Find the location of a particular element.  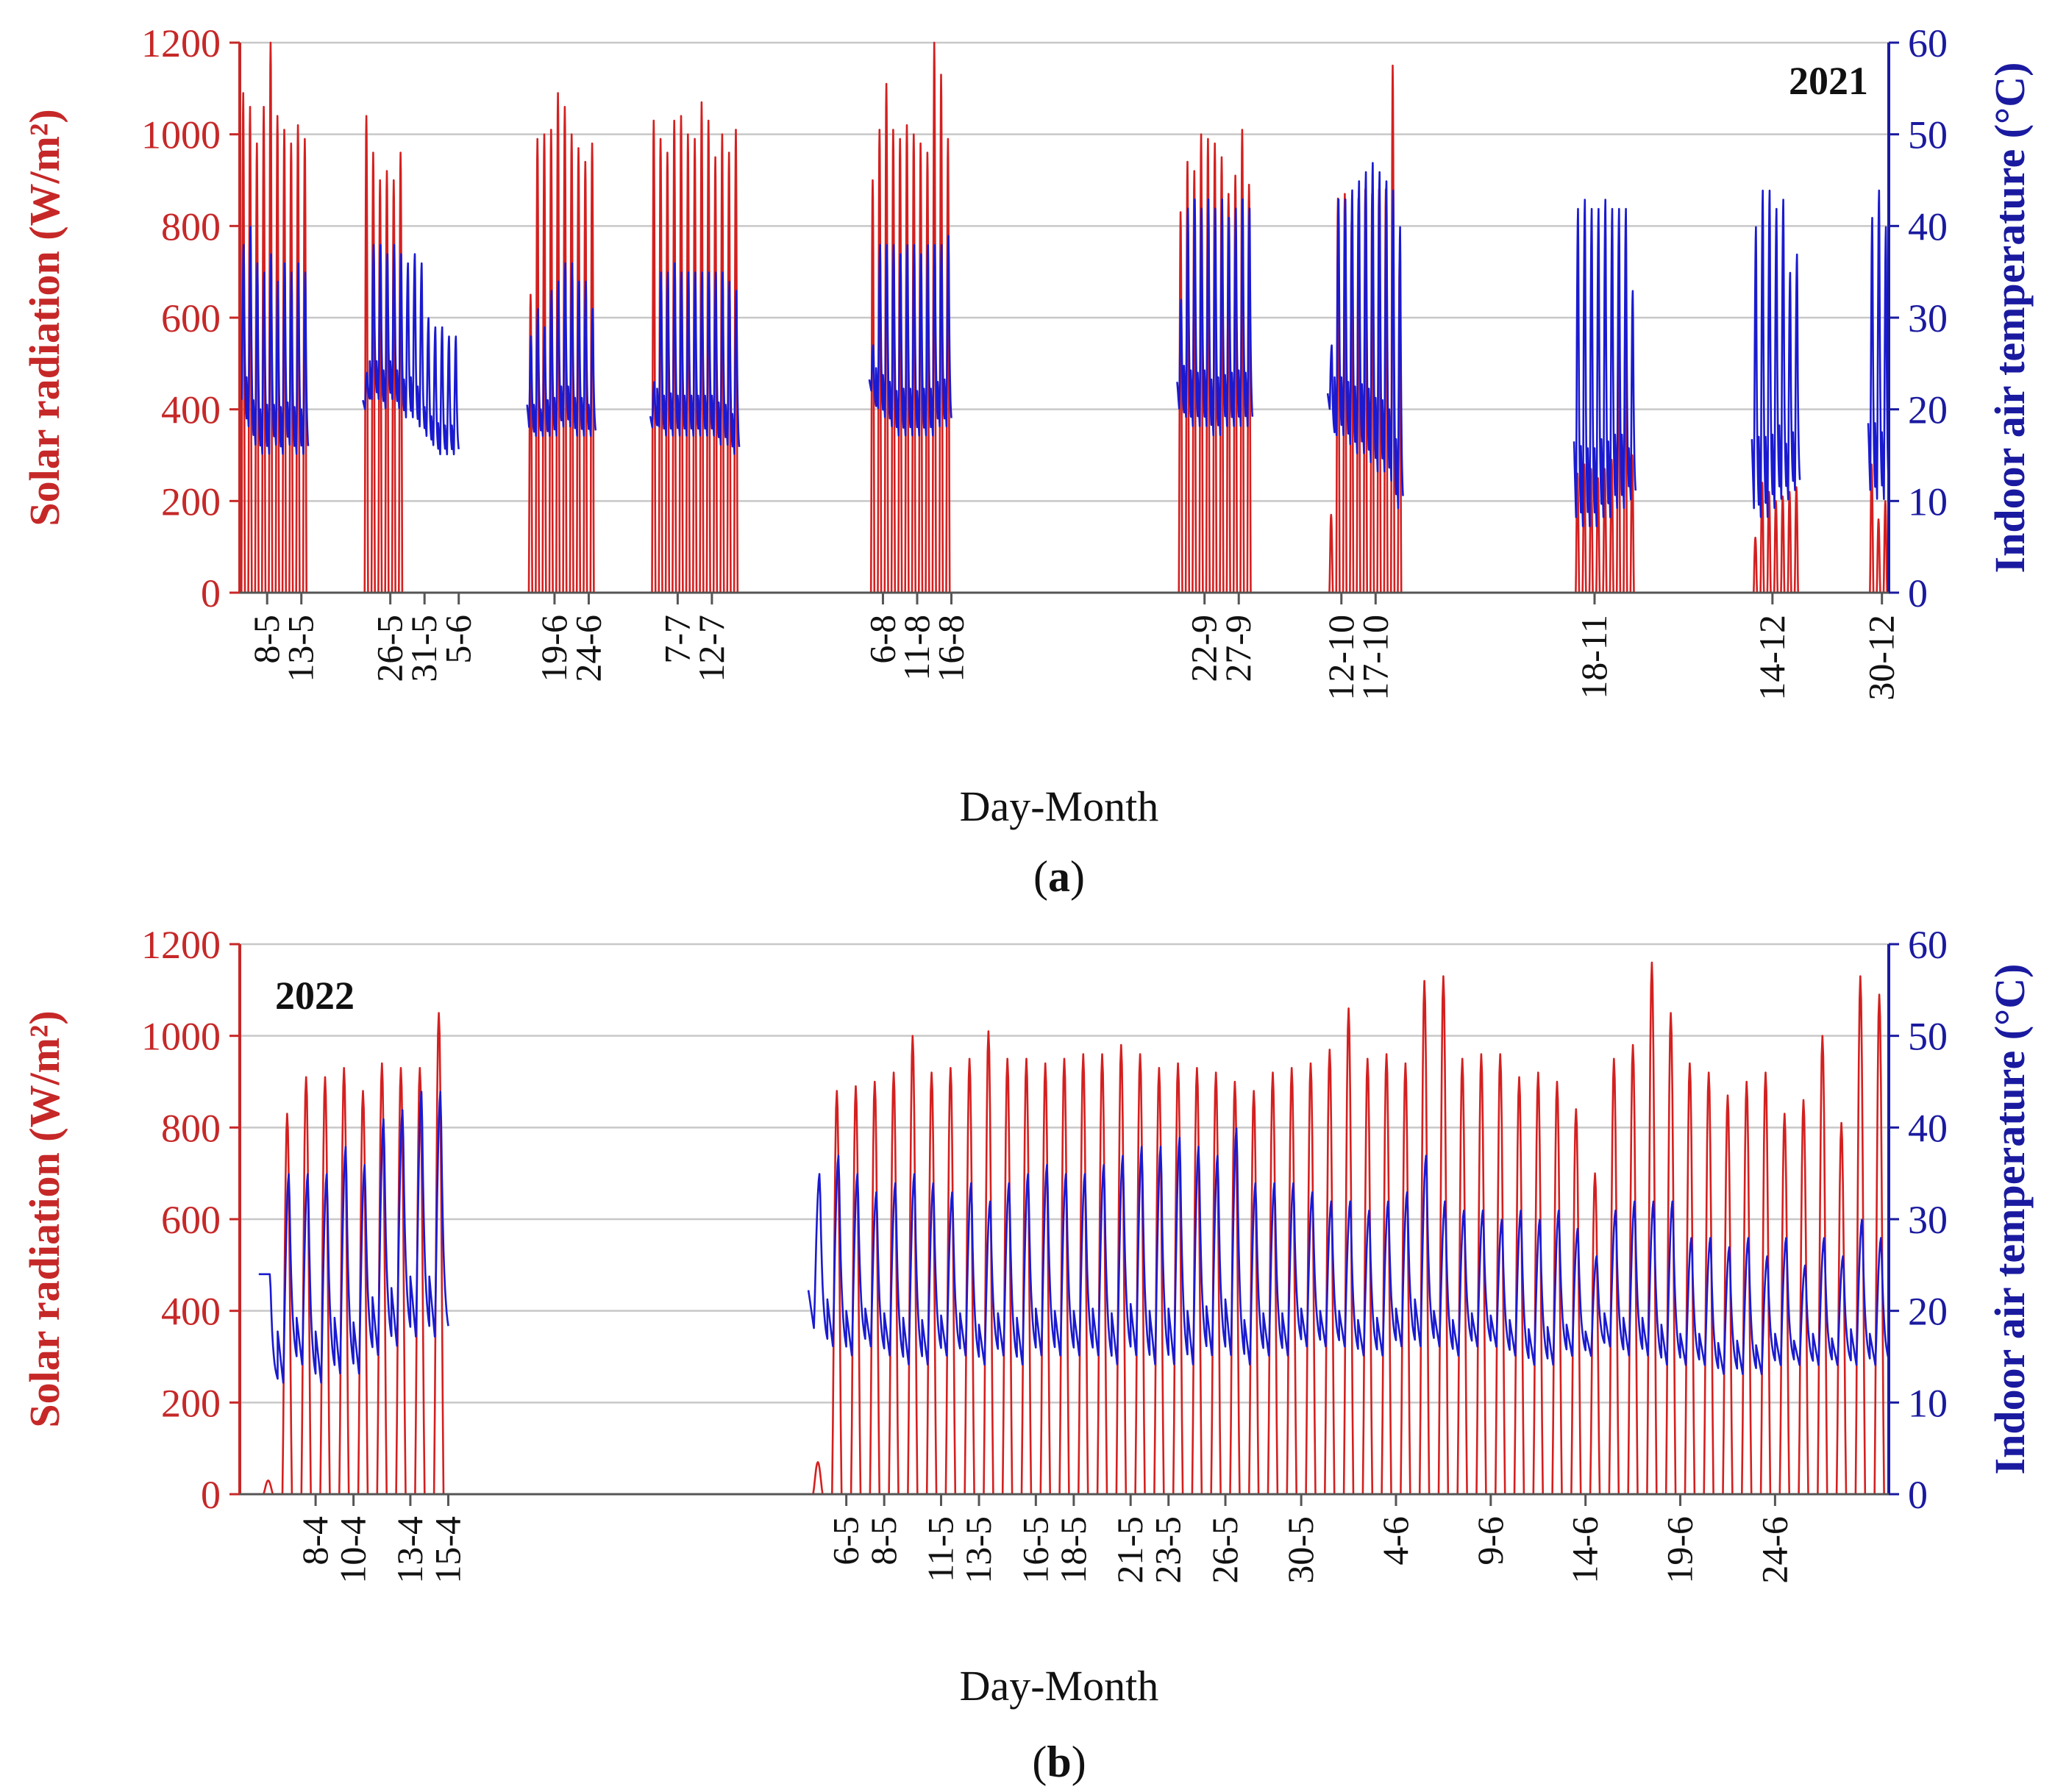

caption-letter: a is located at coordinates (1059, 877).